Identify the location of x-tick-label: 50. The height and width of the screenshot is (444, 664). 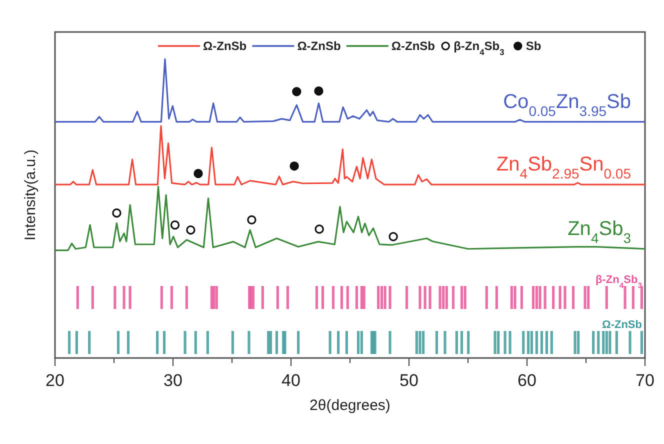
(409, 380).